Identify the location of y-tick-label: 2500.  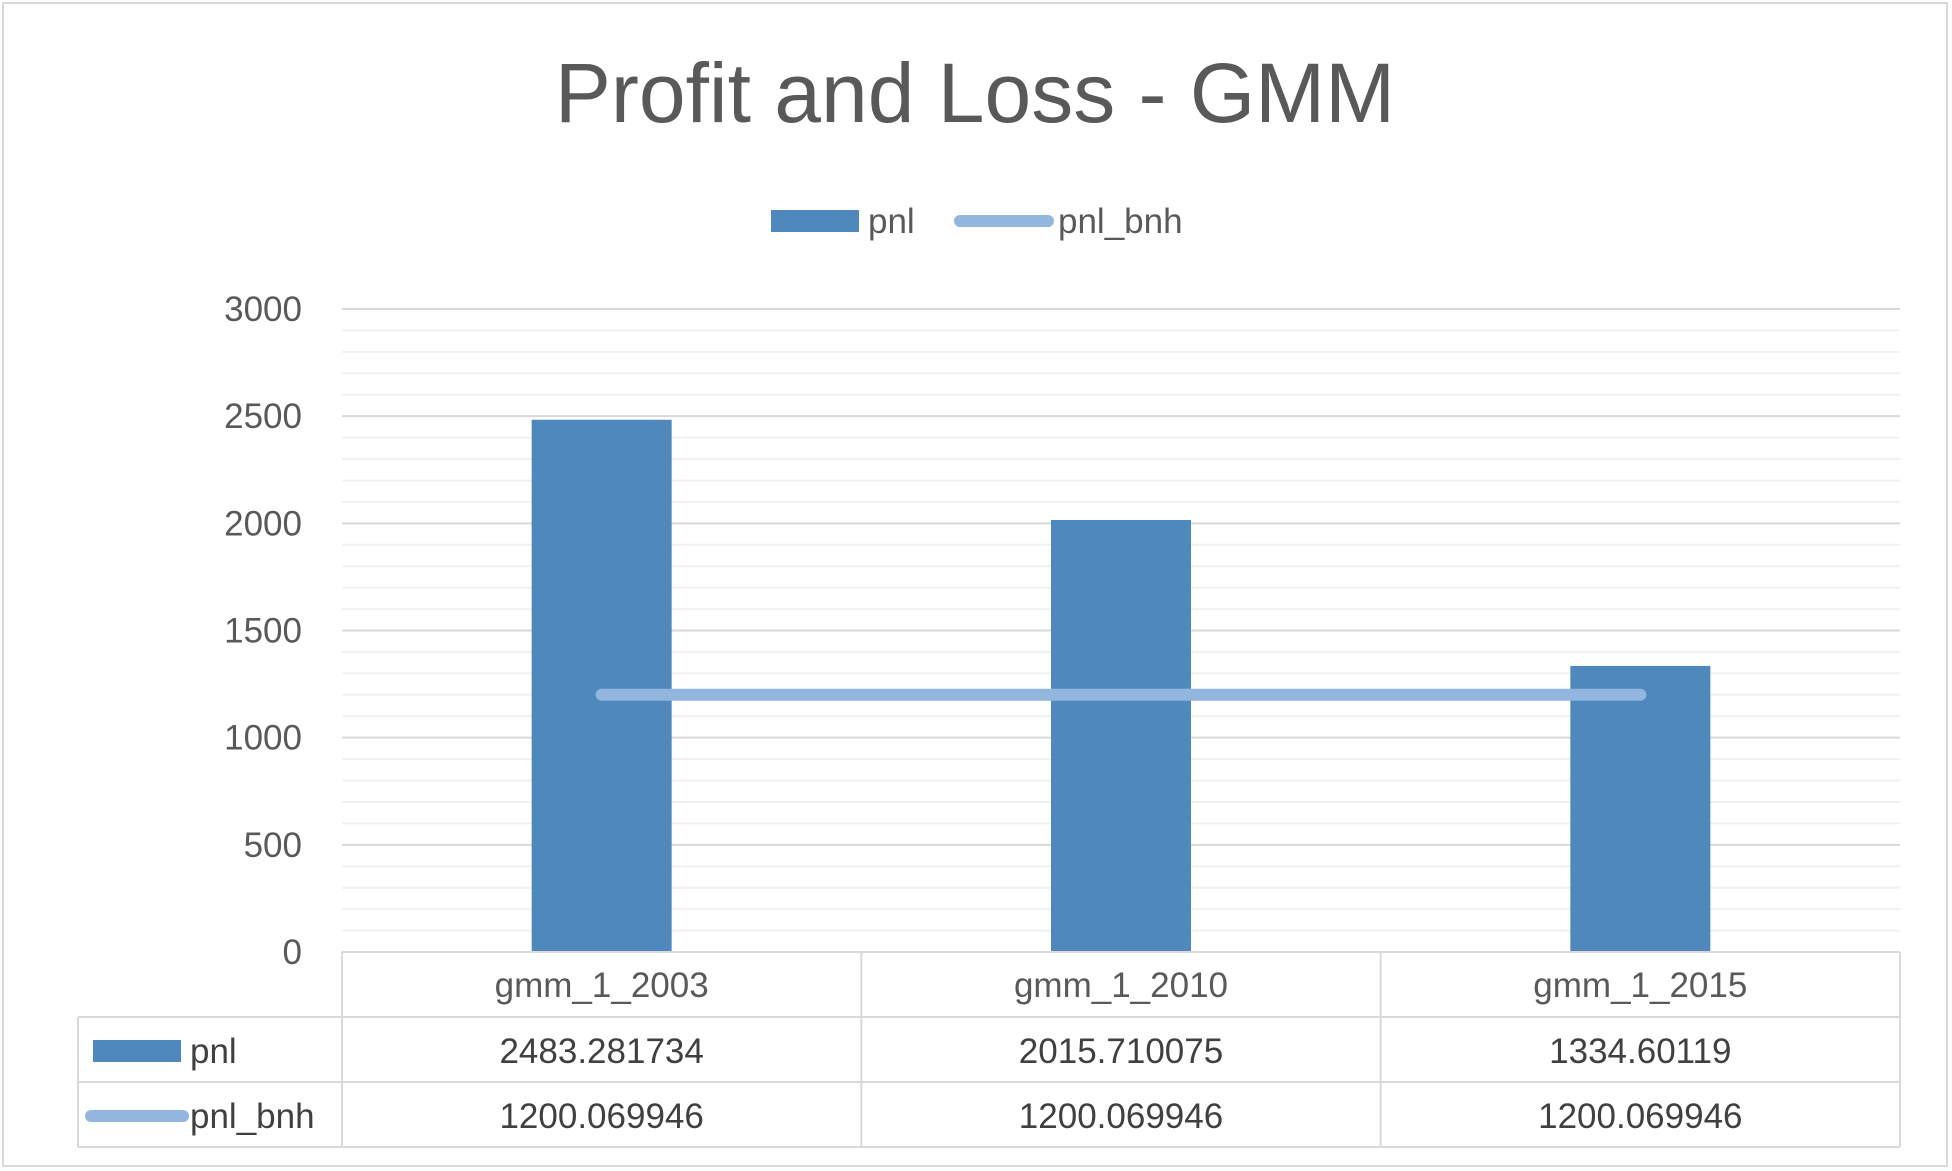
(263, 416).